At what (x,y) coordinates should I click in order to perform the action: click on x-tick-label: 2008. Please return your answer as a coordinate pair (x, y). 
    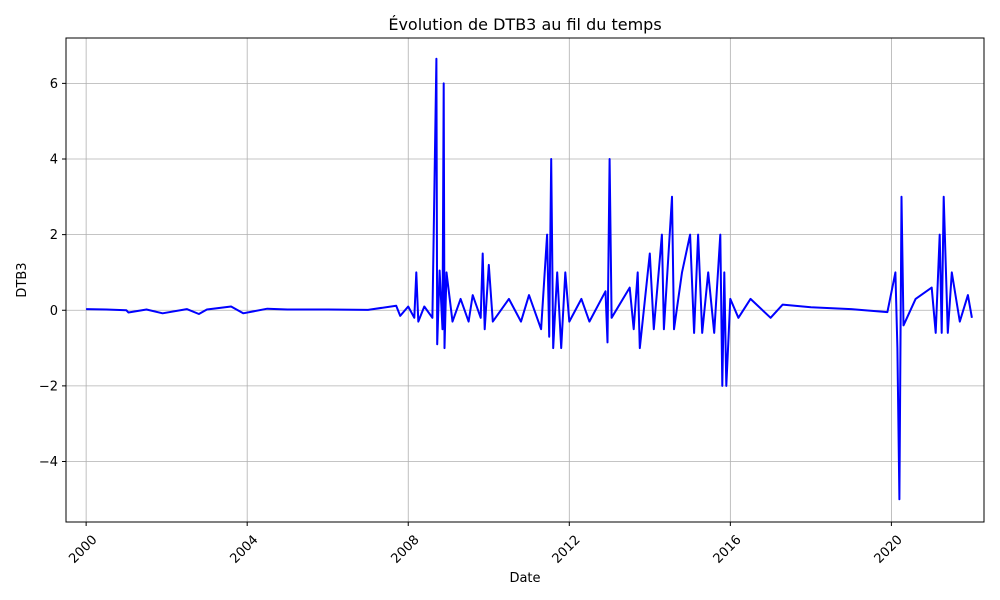
    Looking at the image, I should click on (405, 550).